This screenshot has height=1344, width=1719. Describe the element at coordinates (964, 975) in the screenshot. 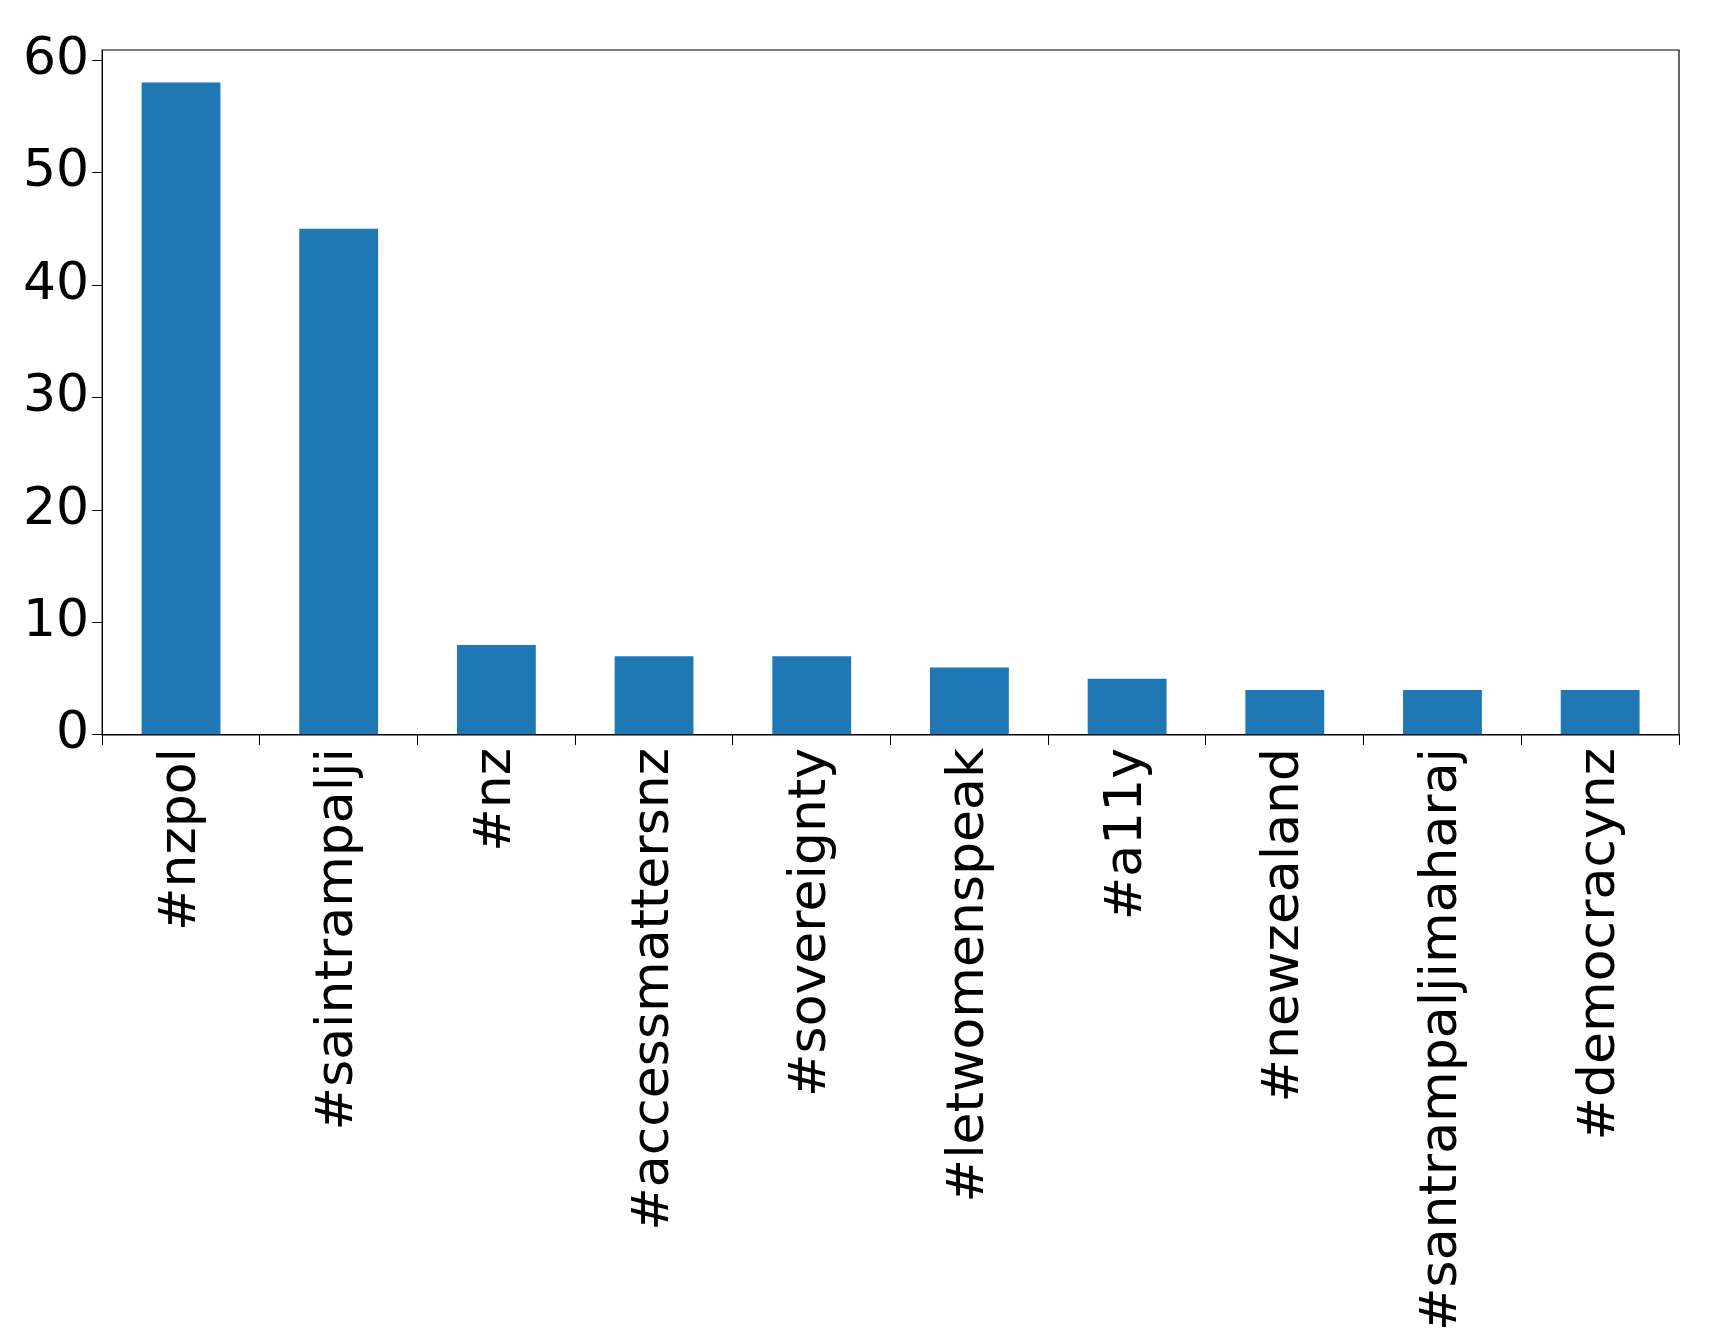

I see `x-tick-label: #letwomenspeak` at that location.